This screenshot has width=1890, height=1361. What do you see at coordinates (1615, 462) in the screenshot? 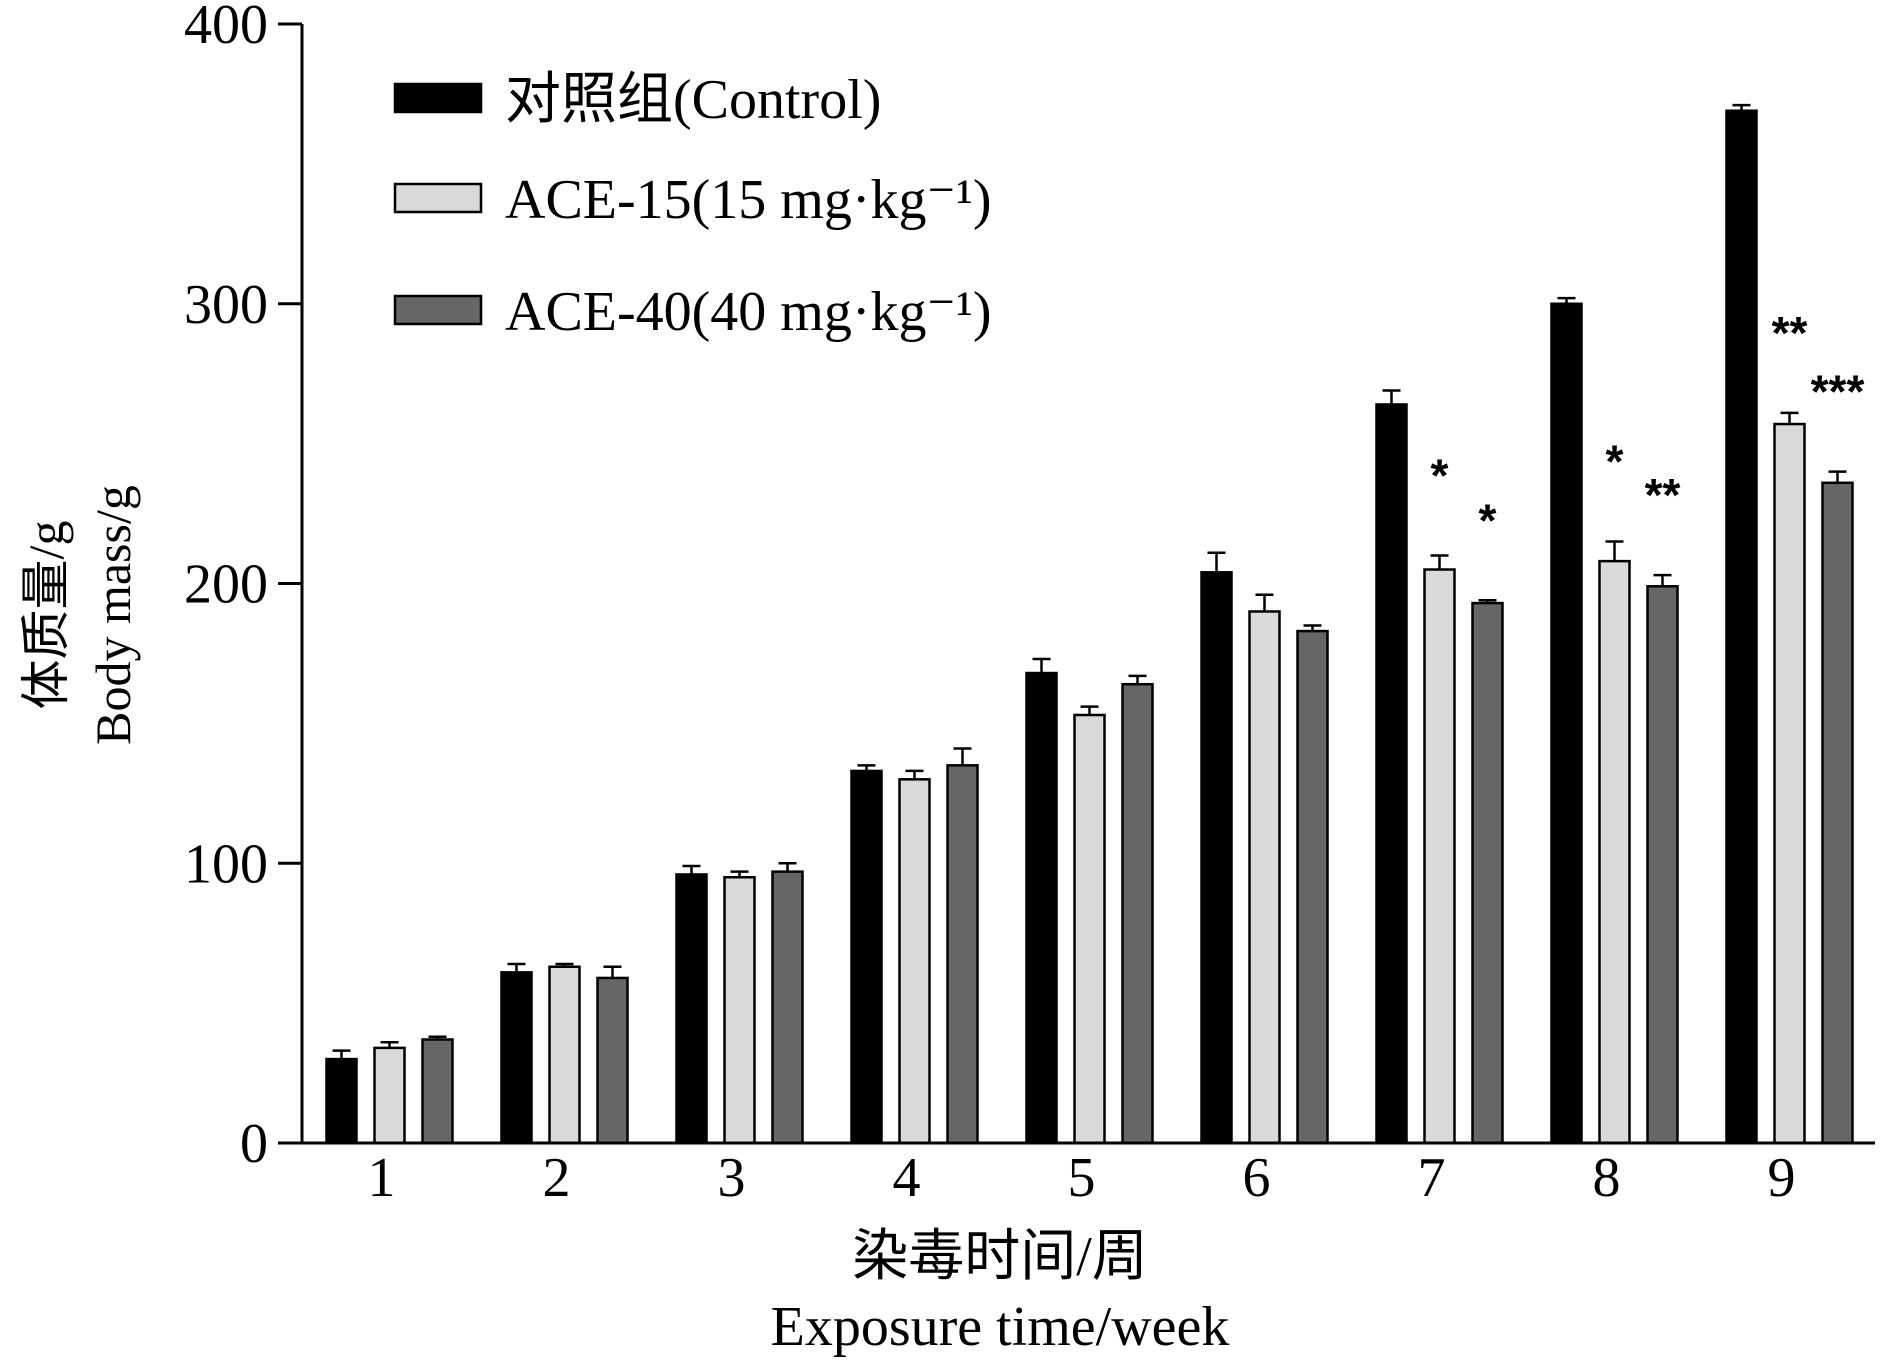
I see `significance-mark-series2-week-8: *` at bounding box center [1615, 462].